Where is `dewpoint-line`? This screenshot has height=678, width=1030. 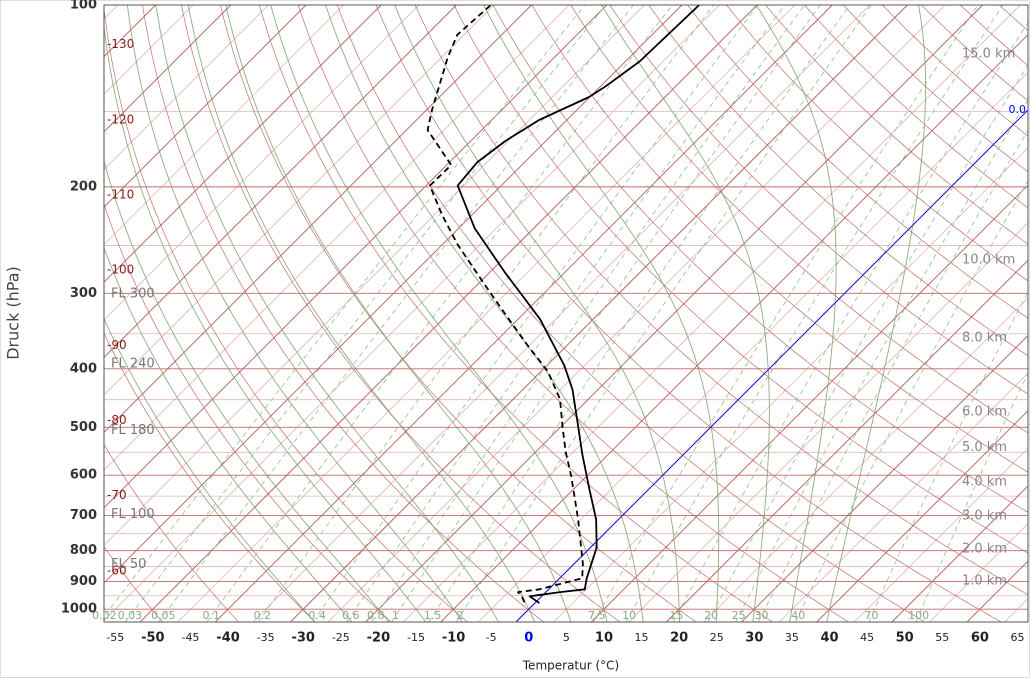
dewpoint-line is located at coordinates (505, 304).